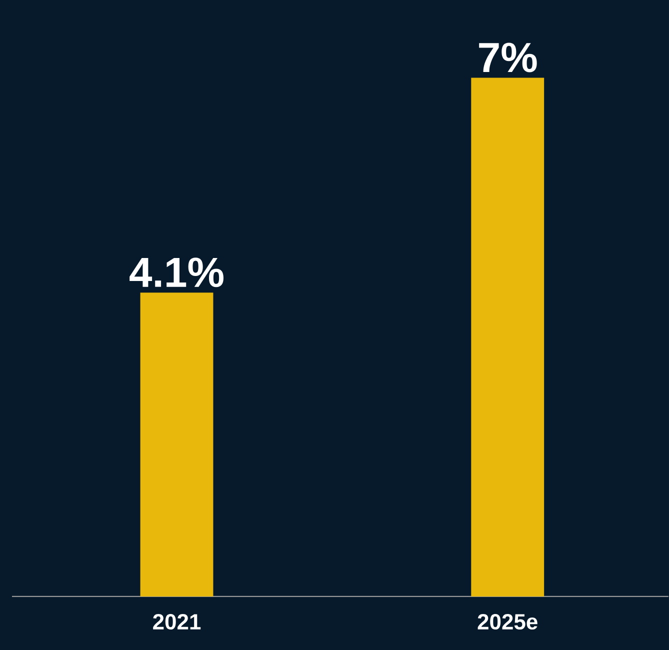 This screenshot has height=650, width=669. What do you see at coordinates (177, 622) in the screenshot?
I see `x-tick-label: 2021` at bounding box center [177, 622].